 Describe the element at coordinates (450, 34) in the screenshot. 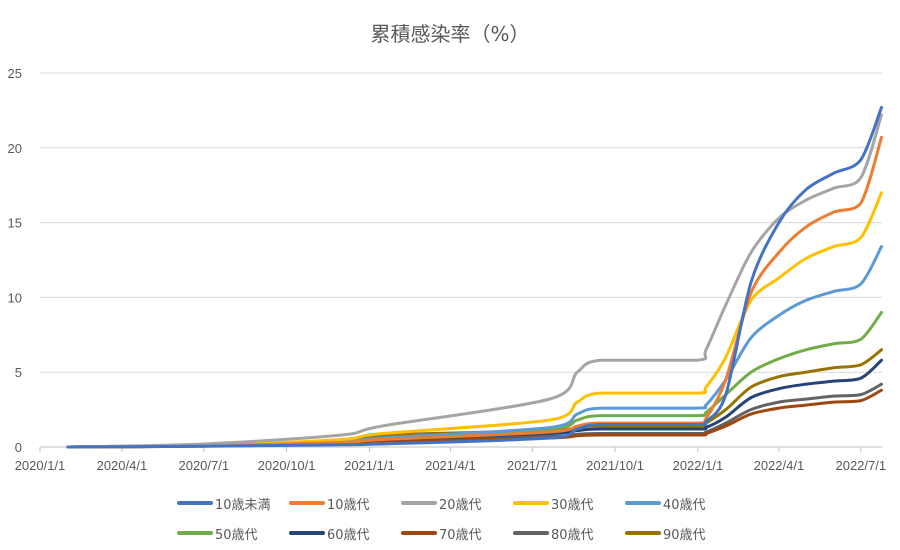

I see `chart-title: 累積感染率（%）` at that location.